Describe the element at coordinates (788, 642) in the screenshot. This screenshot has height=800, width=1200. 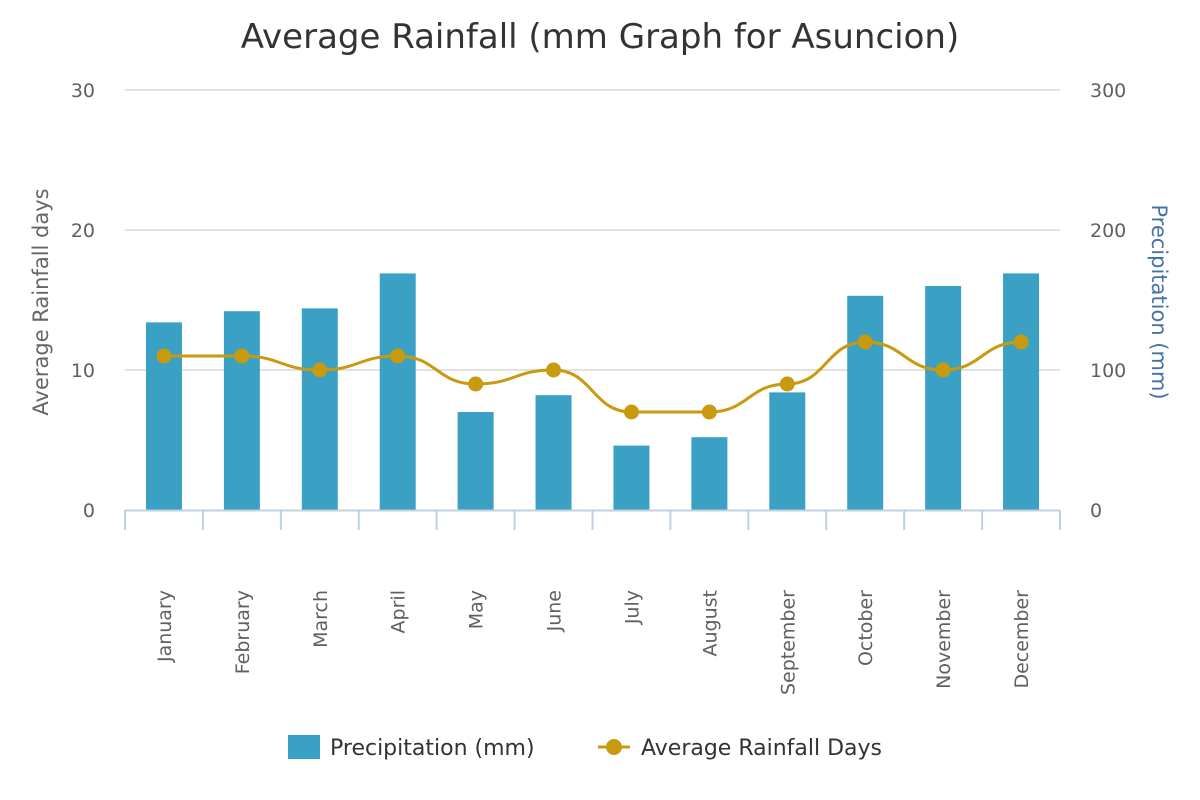
I see `category-label: September` at that location.